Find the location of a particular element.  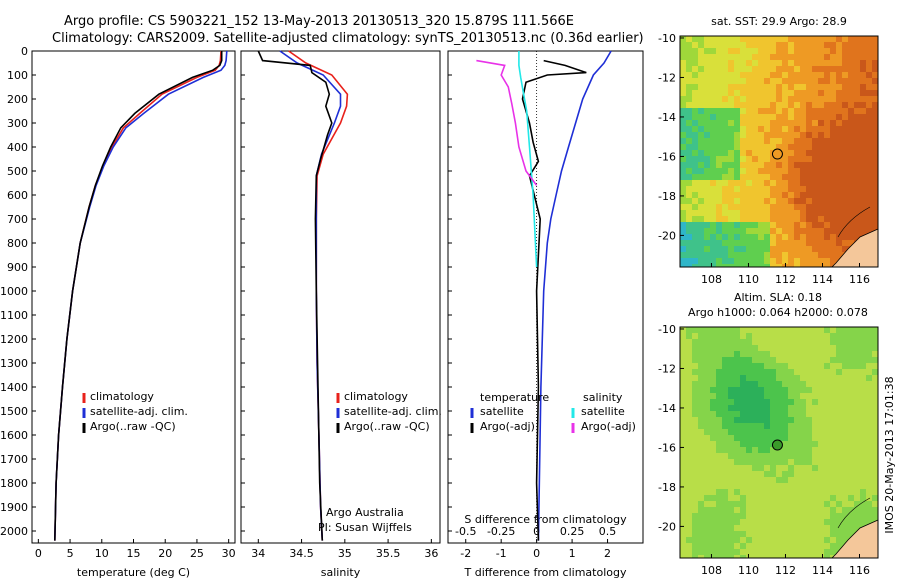

y-tick-label: 500 is located at coordinates (17, 171).